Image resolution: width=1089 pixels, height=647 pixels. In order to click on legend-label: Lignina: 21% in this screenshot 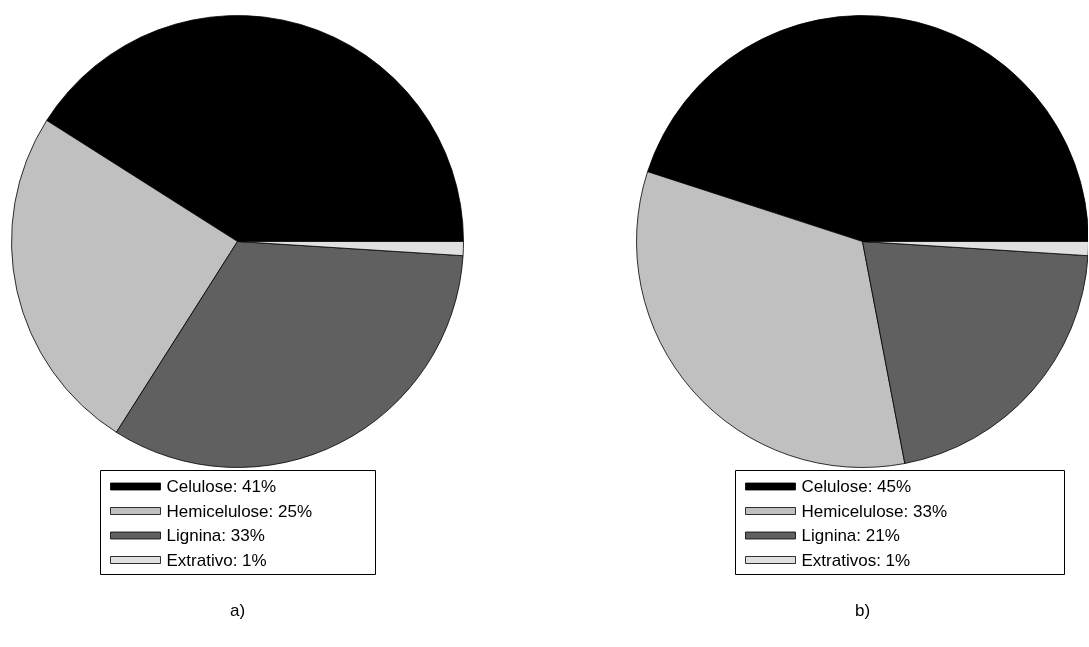, I will do `click(850, 535)`.